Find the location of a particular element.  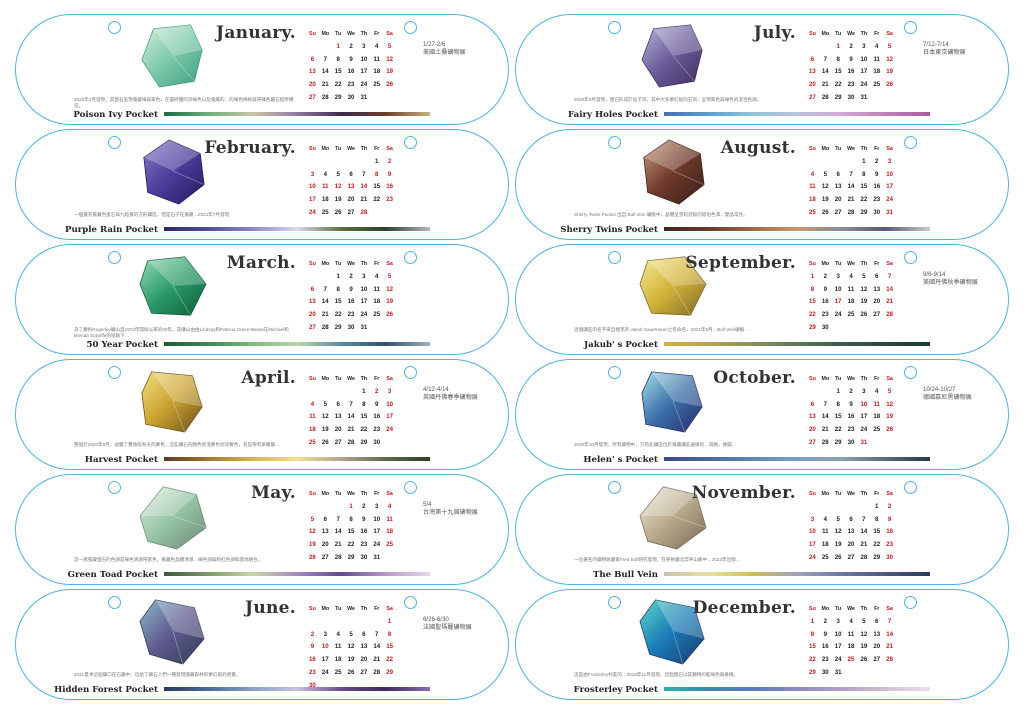

week-row: 22 23 24 25 26 27 28 is located at coordinates (851, 660).